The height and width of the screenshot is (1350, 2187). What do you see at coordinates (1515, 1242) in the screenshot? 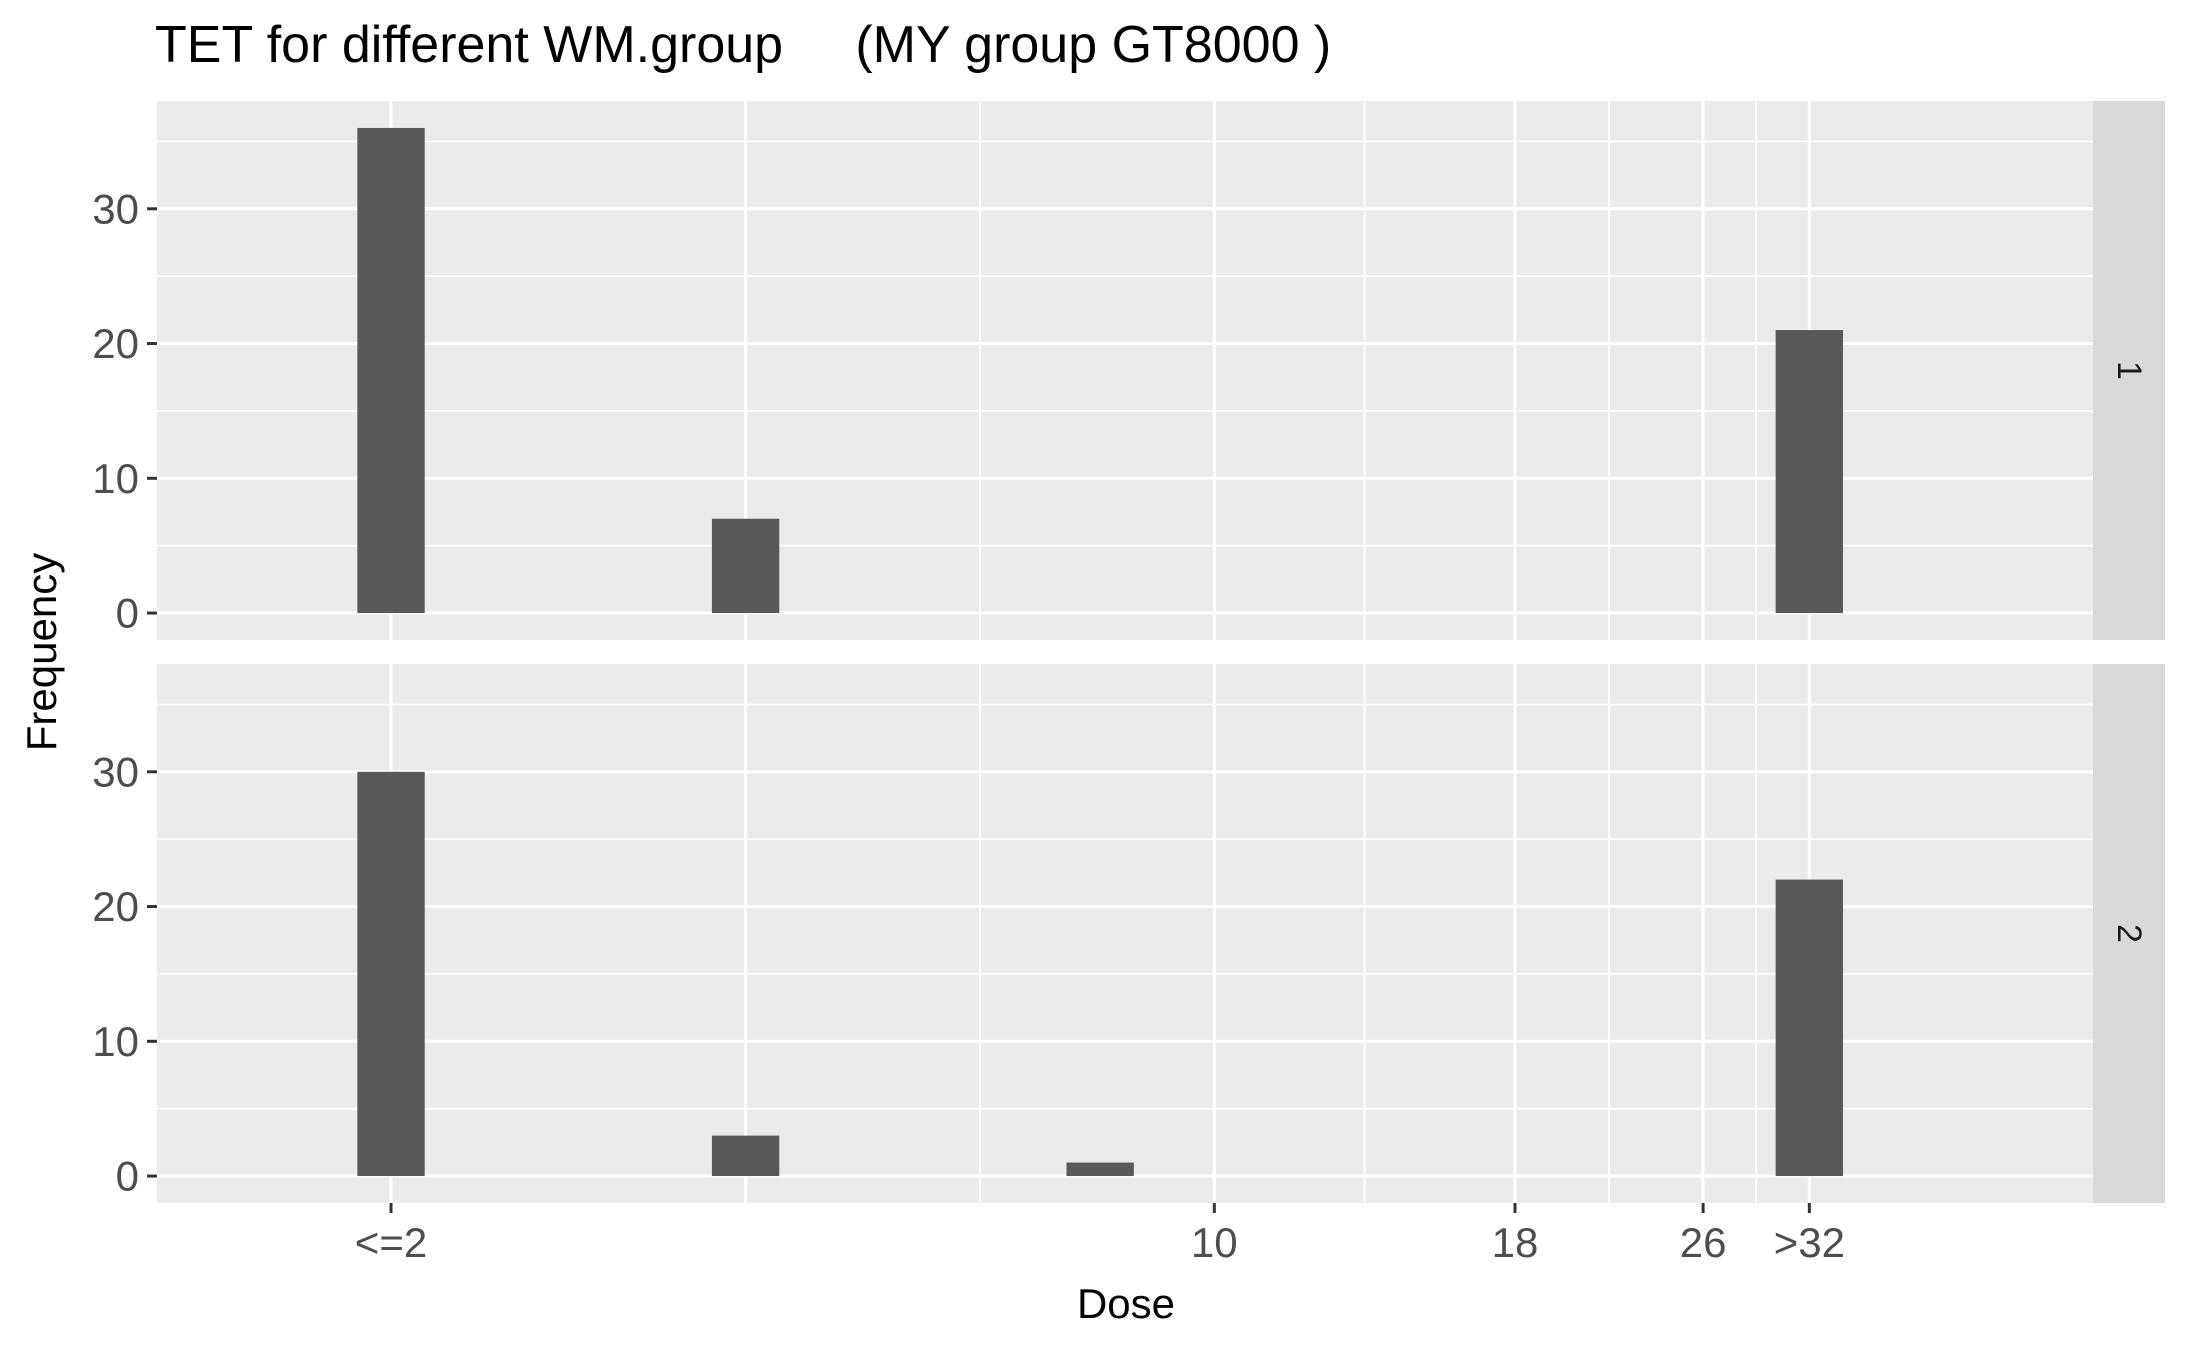
I see `x-tick-label: 18` at bounding box center [1515, 1242].